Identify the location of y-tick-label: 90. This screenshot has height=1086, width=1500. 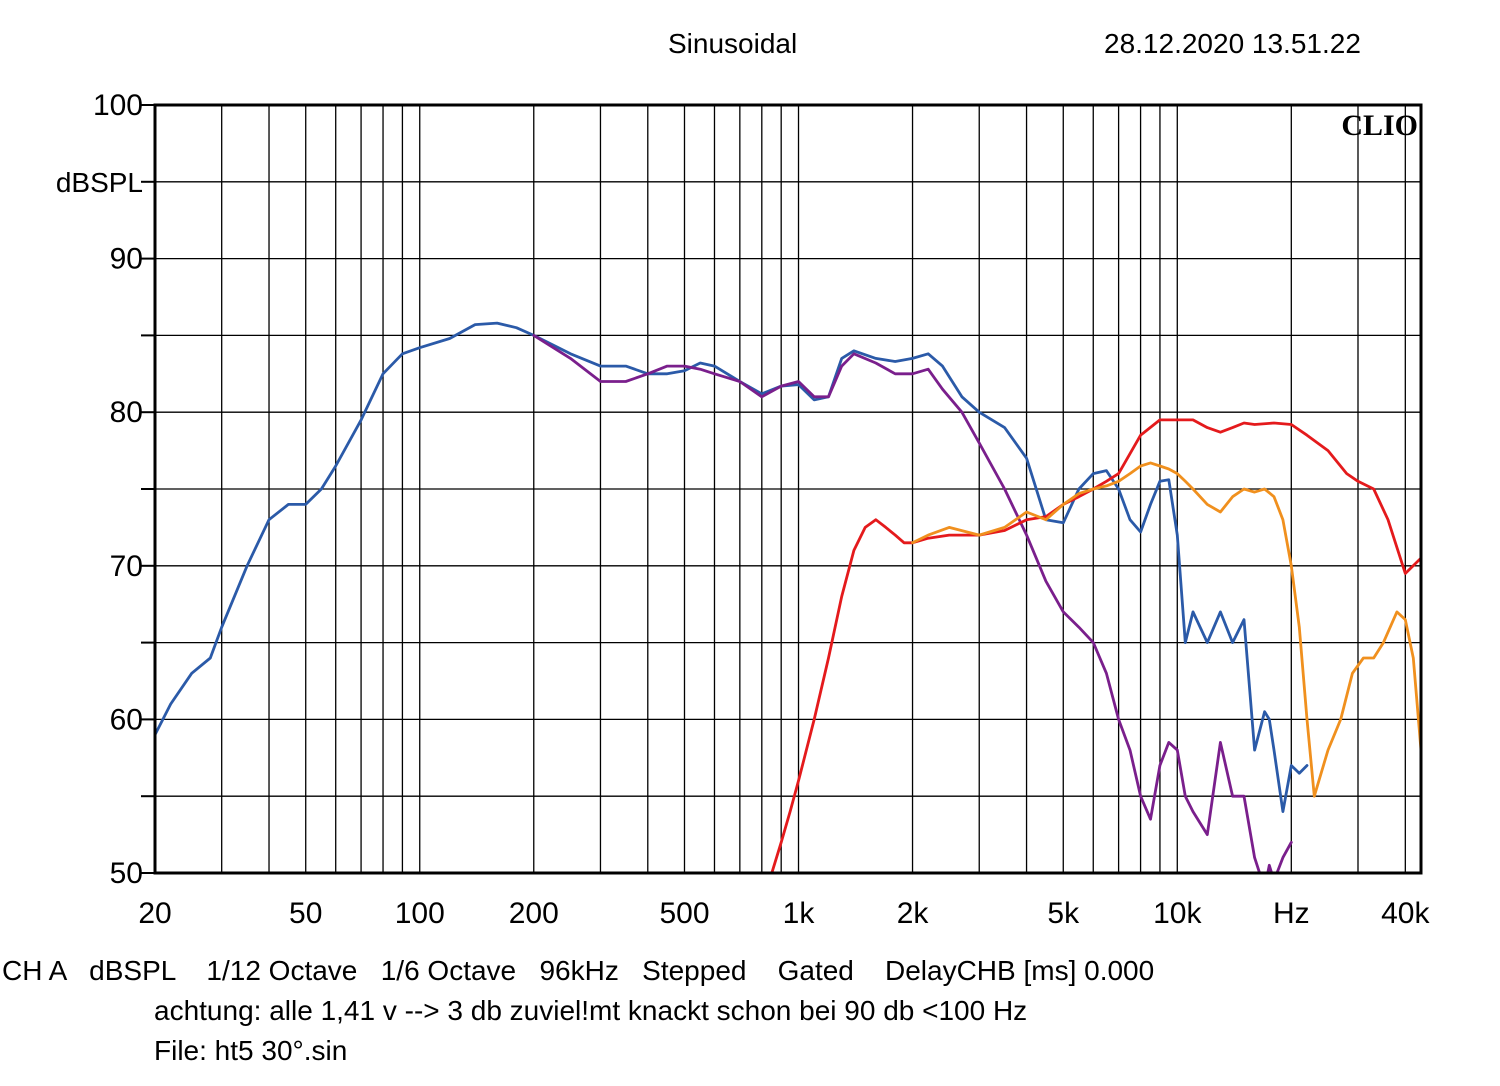
(126, 259).